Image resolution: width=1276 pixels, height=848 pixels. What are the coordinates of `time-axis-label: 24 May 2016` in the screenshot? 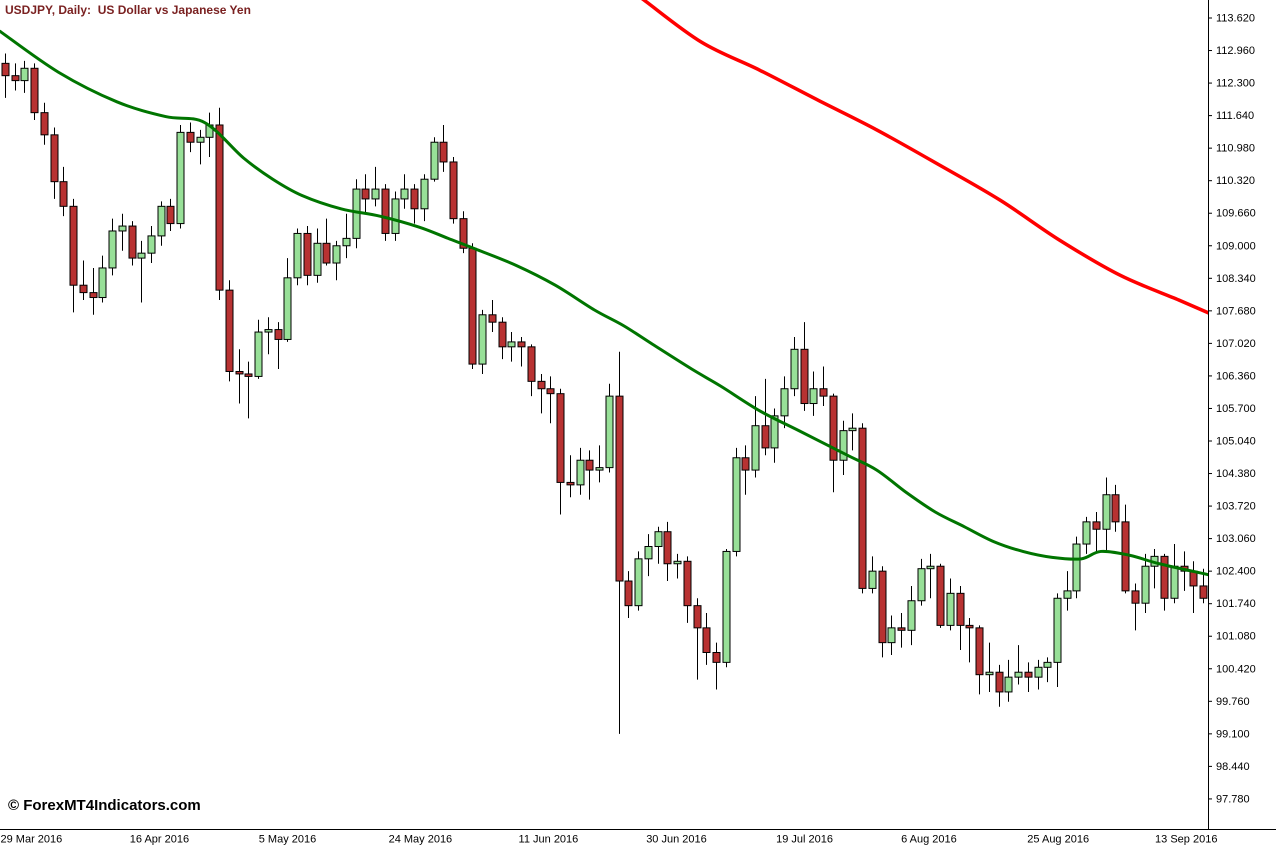 It's located at (421, 840).